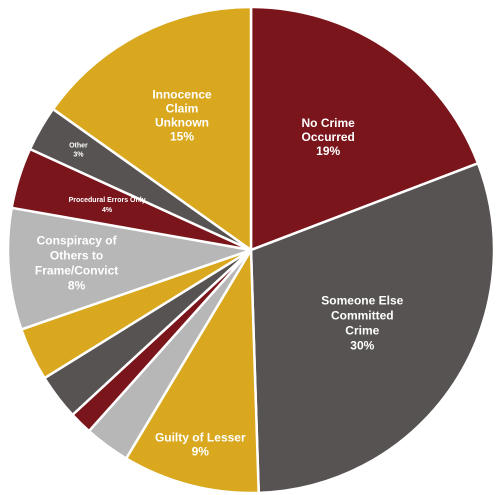  Describe the element at coordinates (362, 346) in the screenshot. I see `slice-label-percent-someone-else: 30%` at that location.